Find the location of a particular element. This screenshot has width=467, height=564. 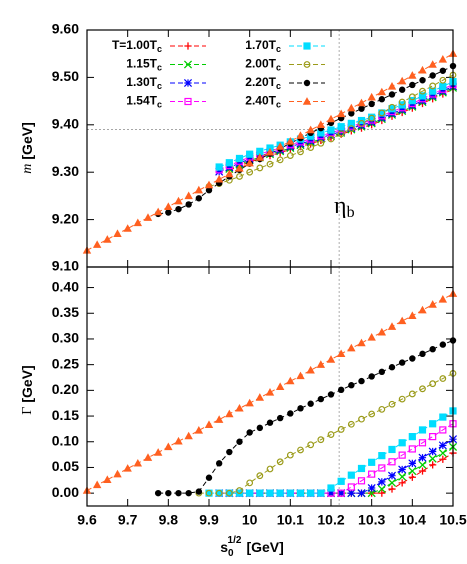

y-tick-label: 0.05 is located at coordinates (65, 466).